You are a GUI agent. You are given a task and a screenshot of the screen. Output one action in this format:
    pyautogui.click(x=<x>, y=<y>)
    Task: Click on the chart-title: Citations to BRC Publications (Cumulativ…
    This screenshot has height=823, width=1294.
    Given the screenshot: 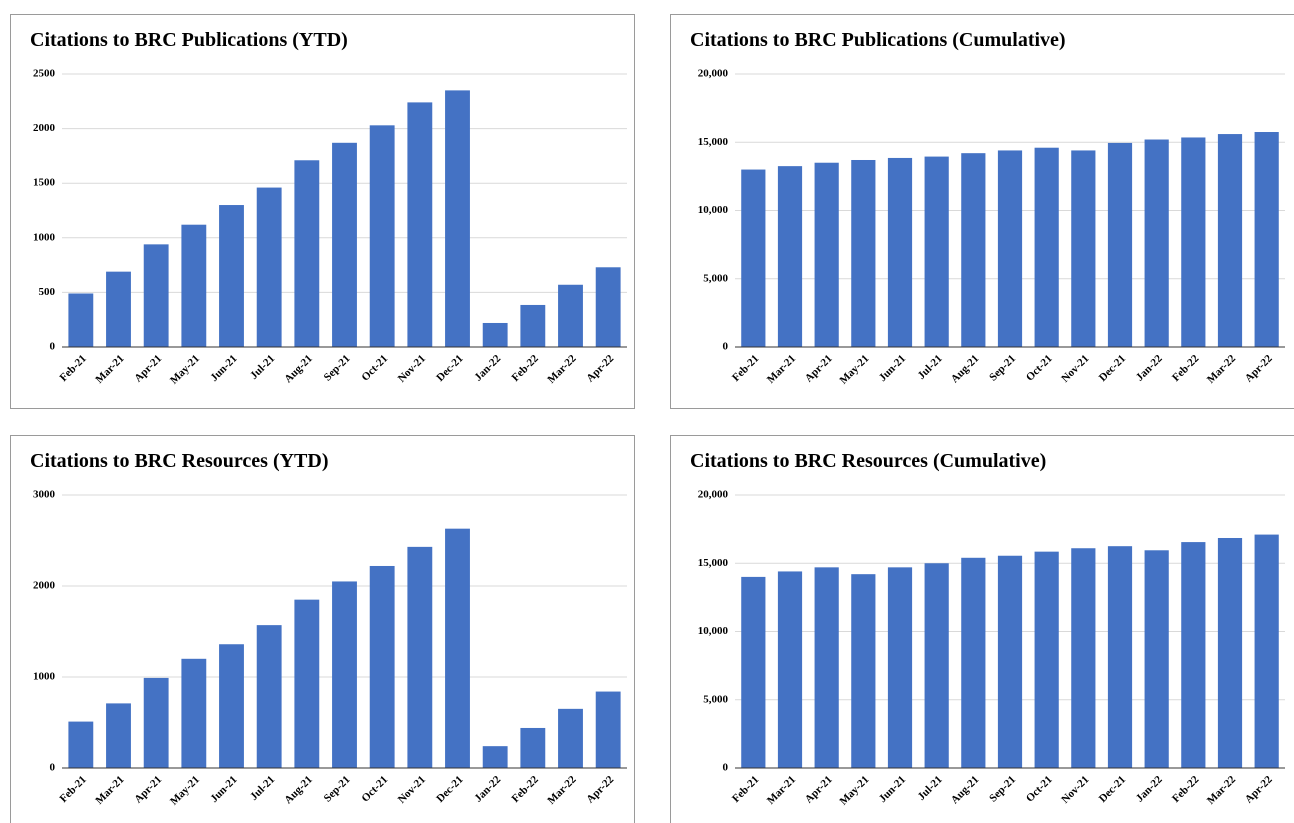 What is the action you would take?
    pyautogui.click(x=878, y=40)
    